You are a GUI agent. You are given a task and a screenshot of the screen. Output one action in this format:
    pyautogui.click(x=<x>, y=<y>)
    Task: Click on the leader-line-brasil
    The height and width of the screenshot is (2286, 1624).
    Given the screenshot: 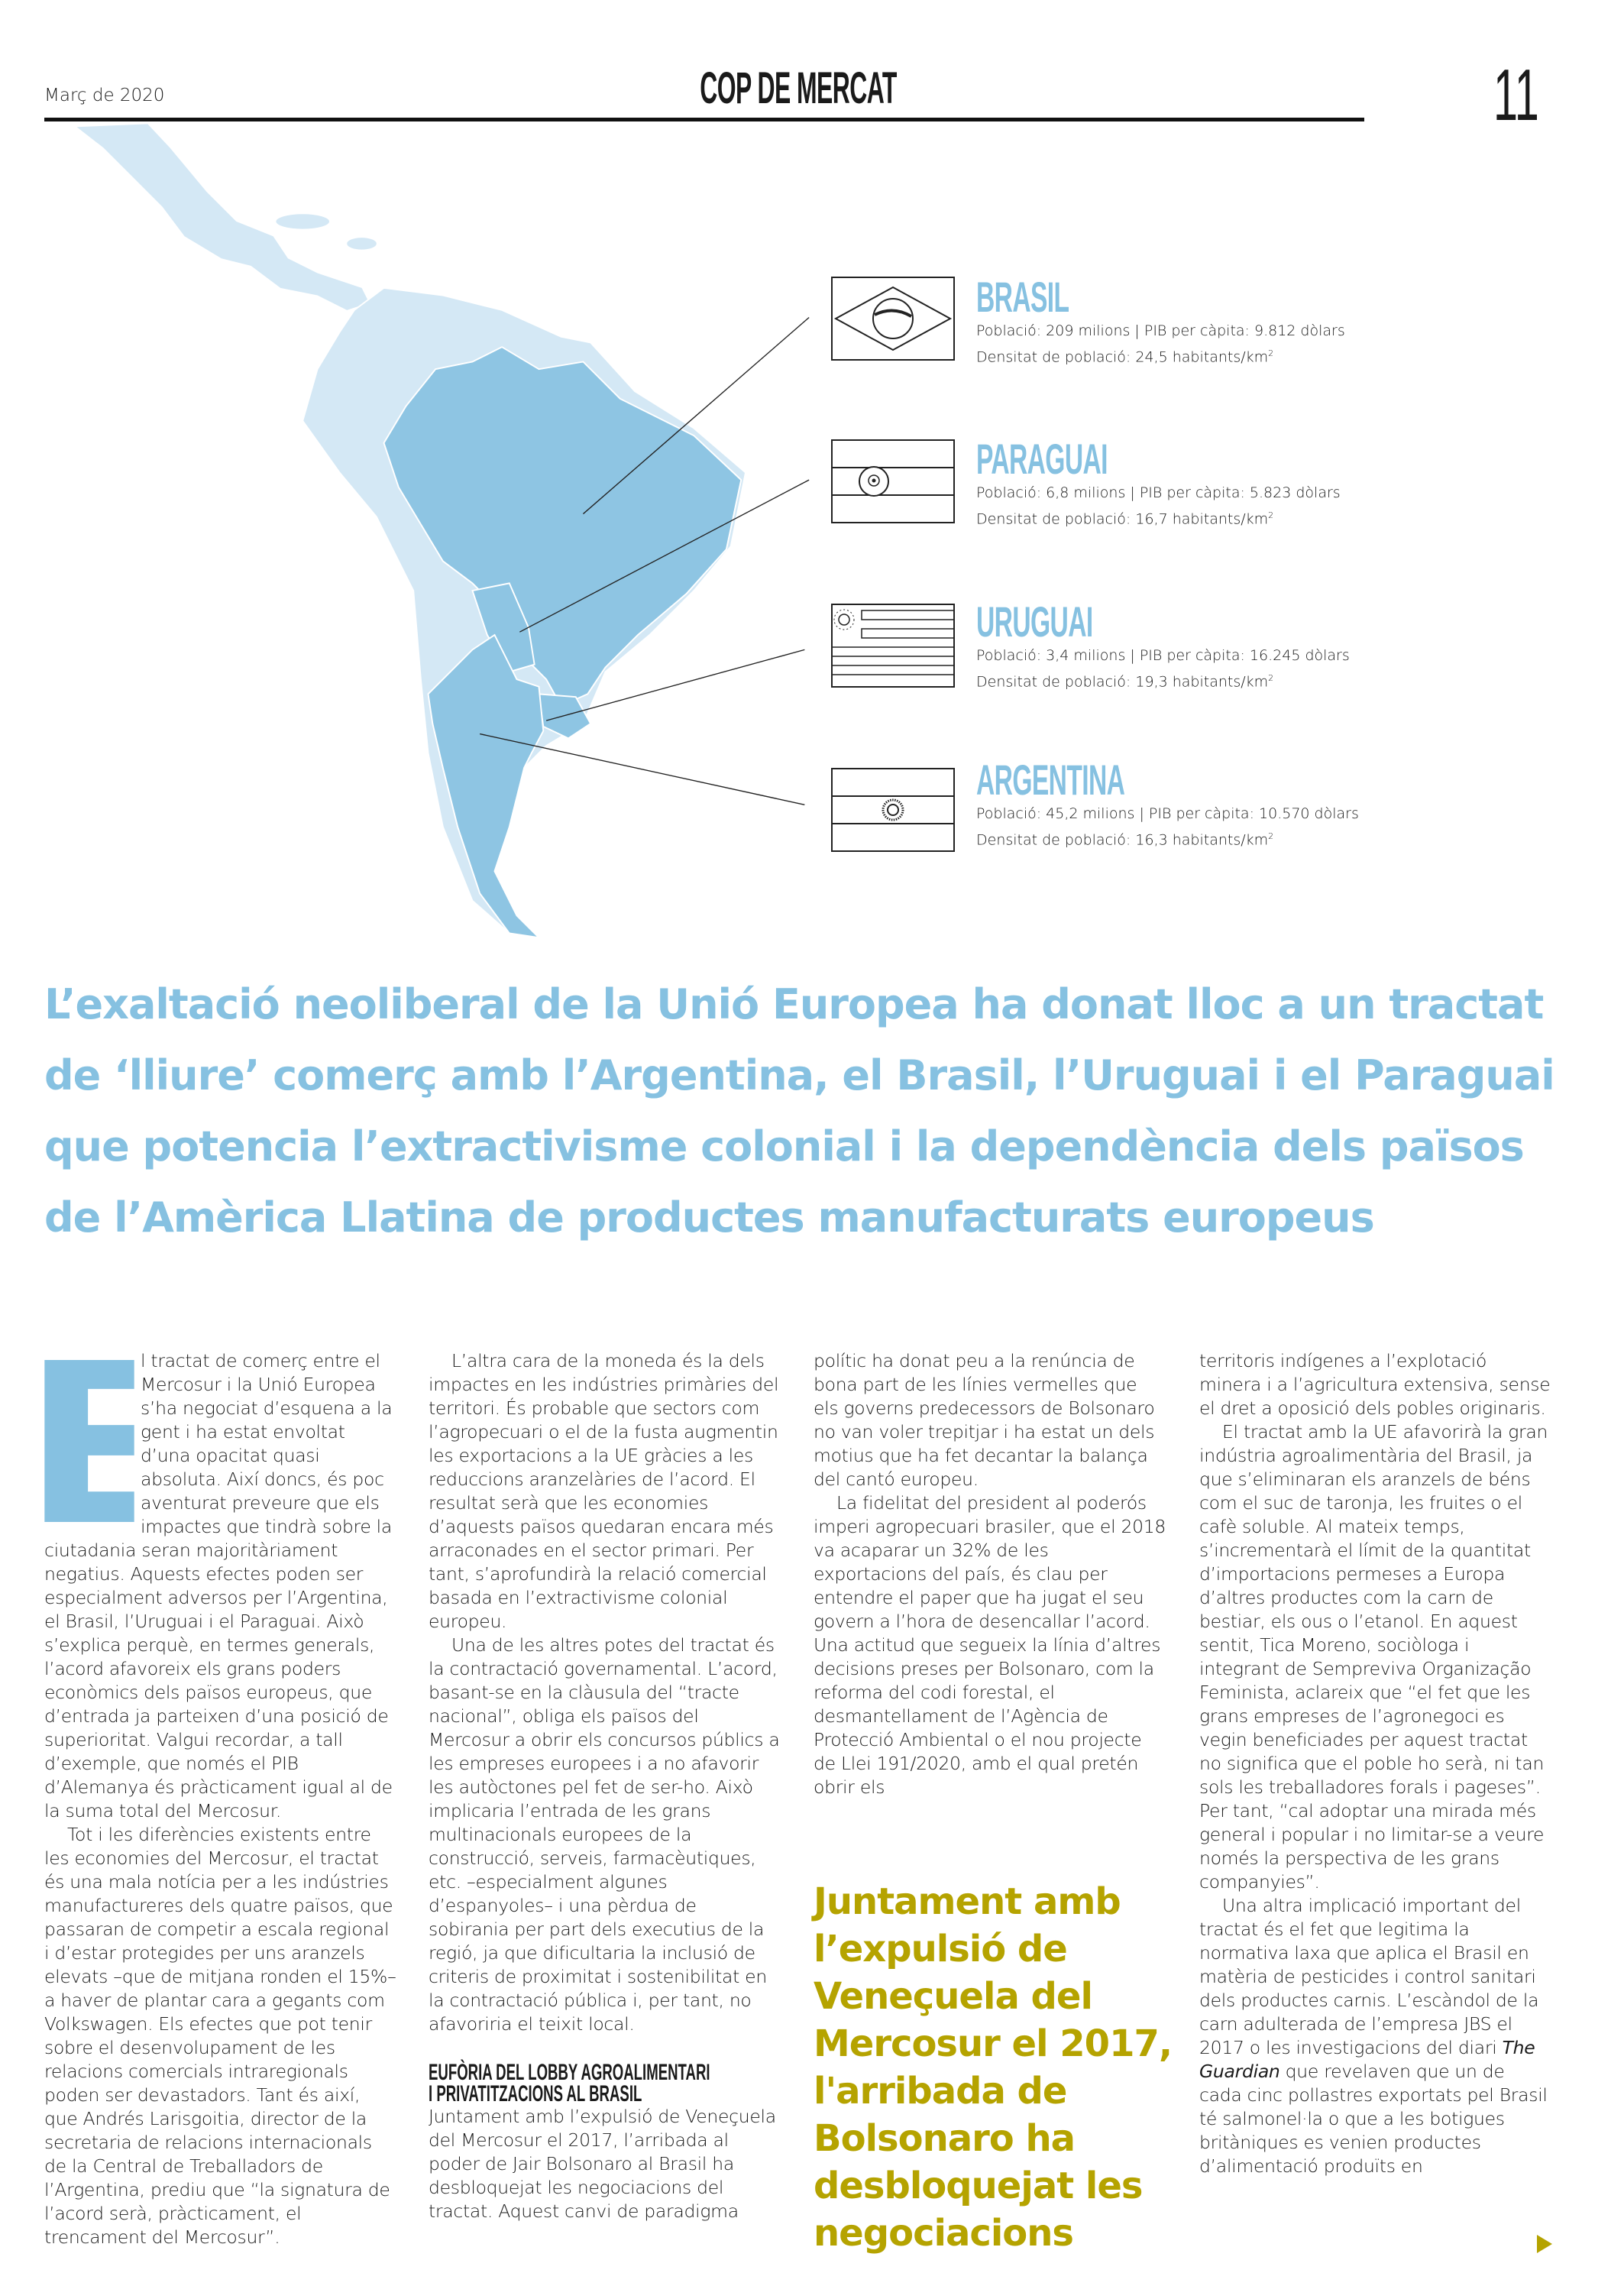 What is the action you would take?
    pyautogui.click(x=696, y=416)
    